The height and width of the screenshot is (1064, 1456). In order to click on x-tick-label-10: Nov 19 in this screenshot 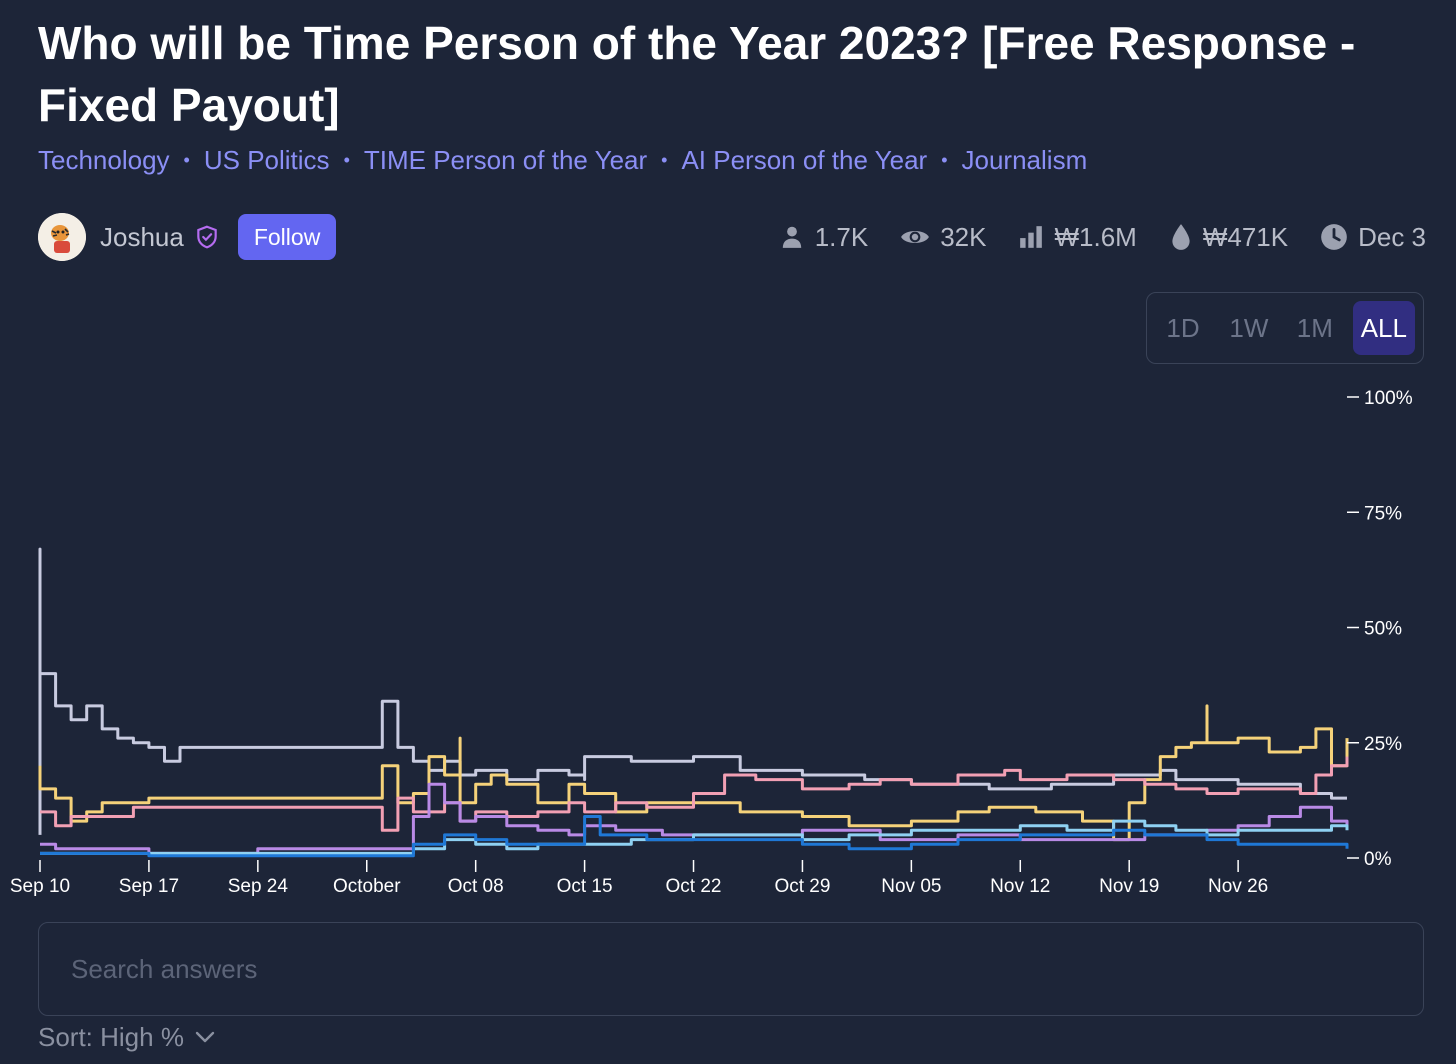, I will do `click(1129, 886)`.